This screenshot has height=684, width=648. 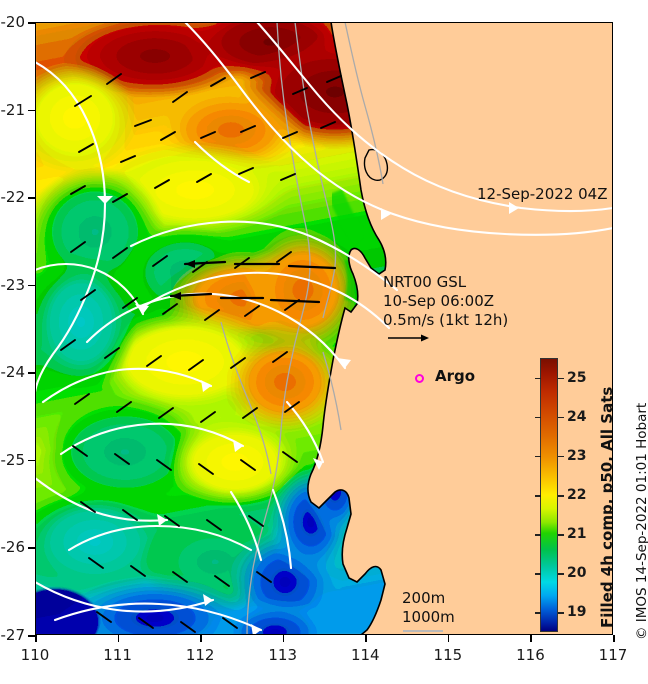 What do you see at coordinates (577, 534) in the screenshot?
I see `colorbar-tick-label-21: 21` at bounding box center [577, 534].